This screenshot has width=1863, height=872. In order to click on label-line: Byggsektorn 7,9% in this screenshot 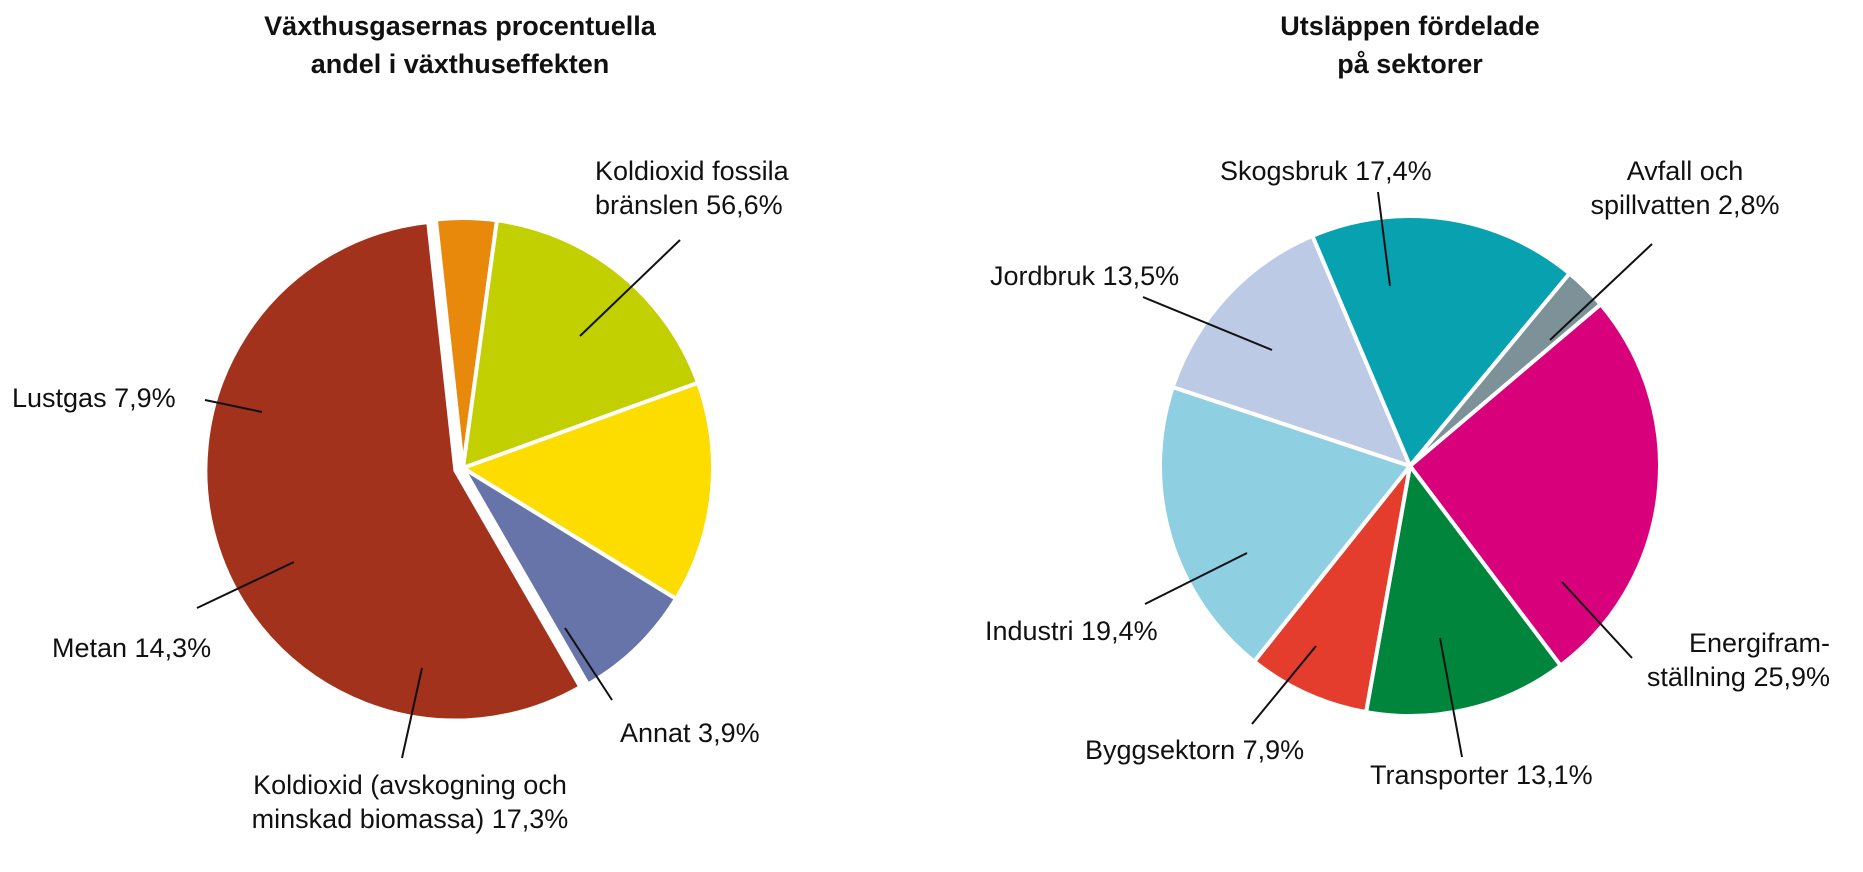, I will do `click(1194, 750)`.